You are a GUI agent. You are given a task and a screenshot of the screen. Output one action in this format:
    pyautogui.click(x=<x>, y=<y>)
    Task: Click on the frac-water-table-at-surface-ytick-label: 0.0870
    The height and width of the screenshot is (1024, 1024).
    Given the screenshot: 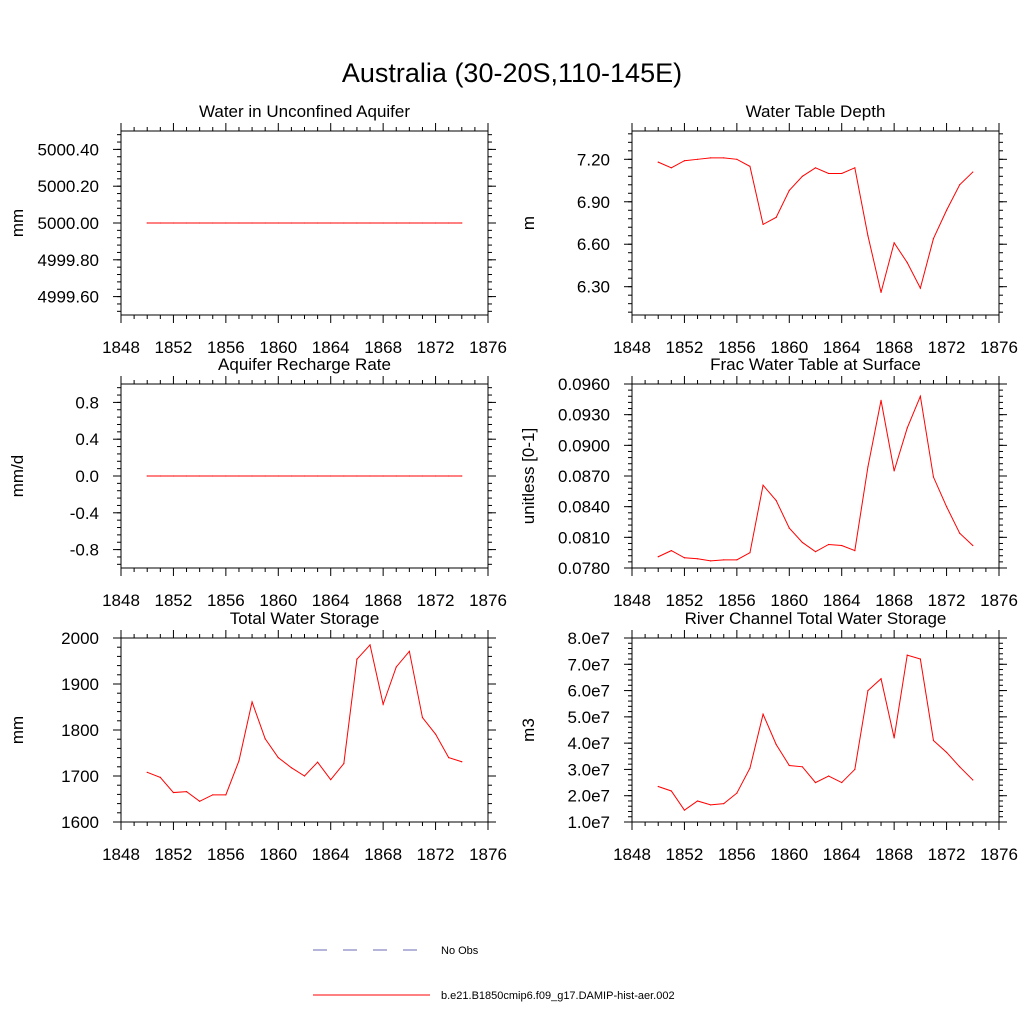 What is the action you would take?
    pyautogui.click(x=584, y=476)
    